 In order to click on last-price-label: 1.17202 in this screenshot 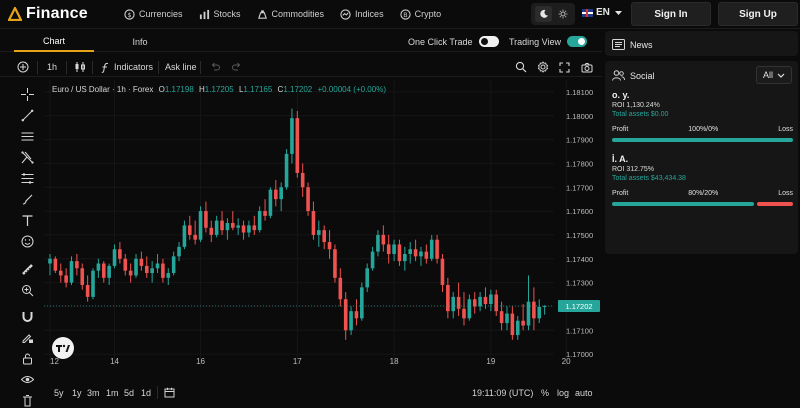, I will do `click(578, 306)`.